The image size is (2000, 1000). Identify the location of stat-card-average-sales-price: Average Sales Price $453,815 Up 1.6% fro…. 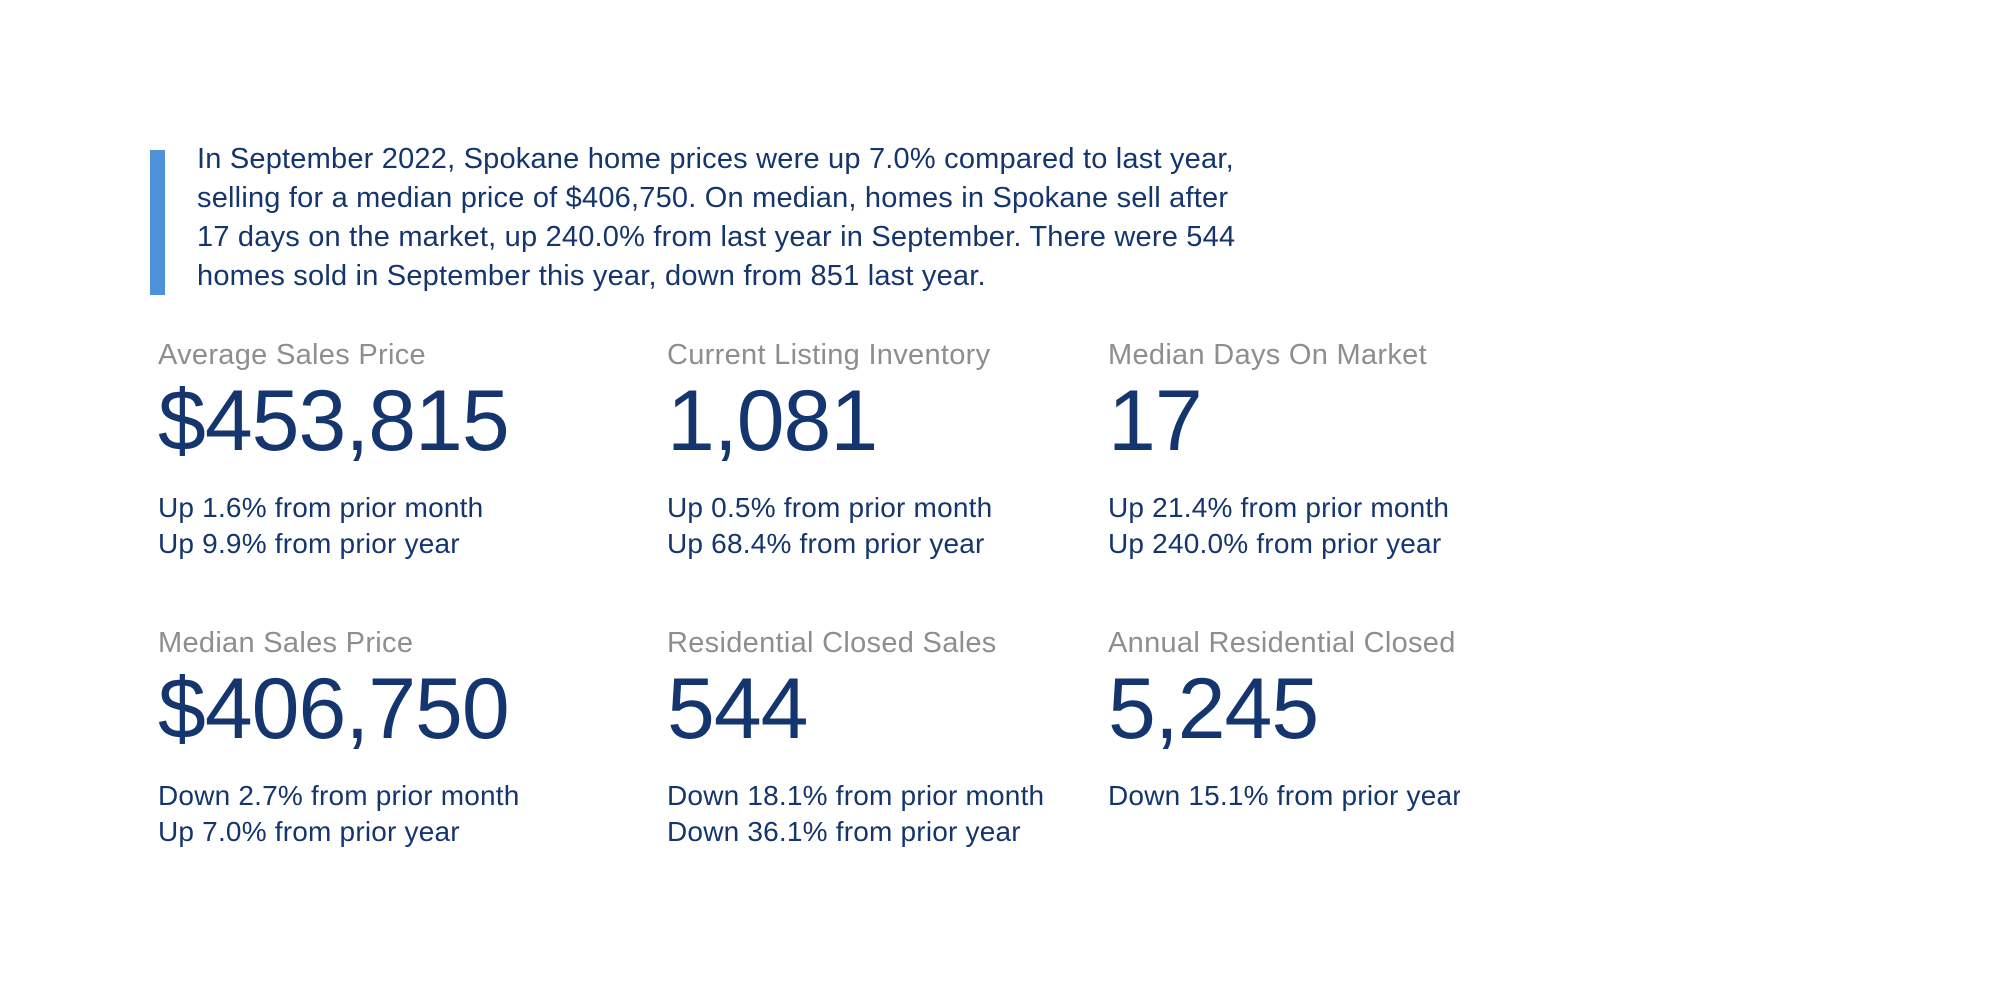
(403, 451).